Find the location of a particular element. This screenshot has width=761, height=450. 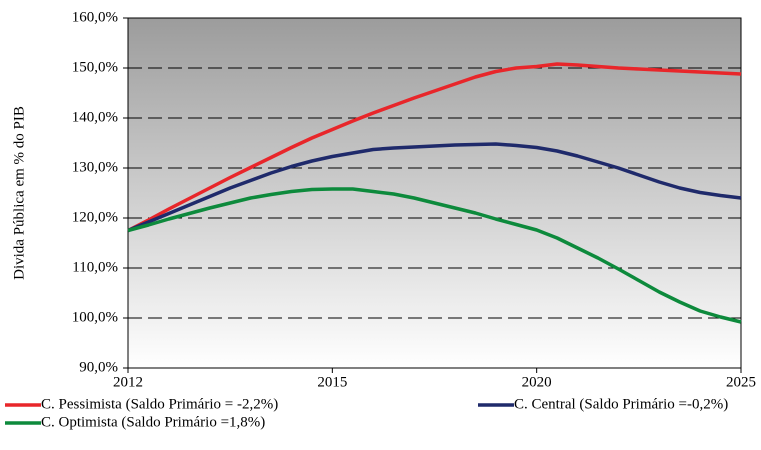

x-tick-label: 2012 is located at coordinates (128, 382).